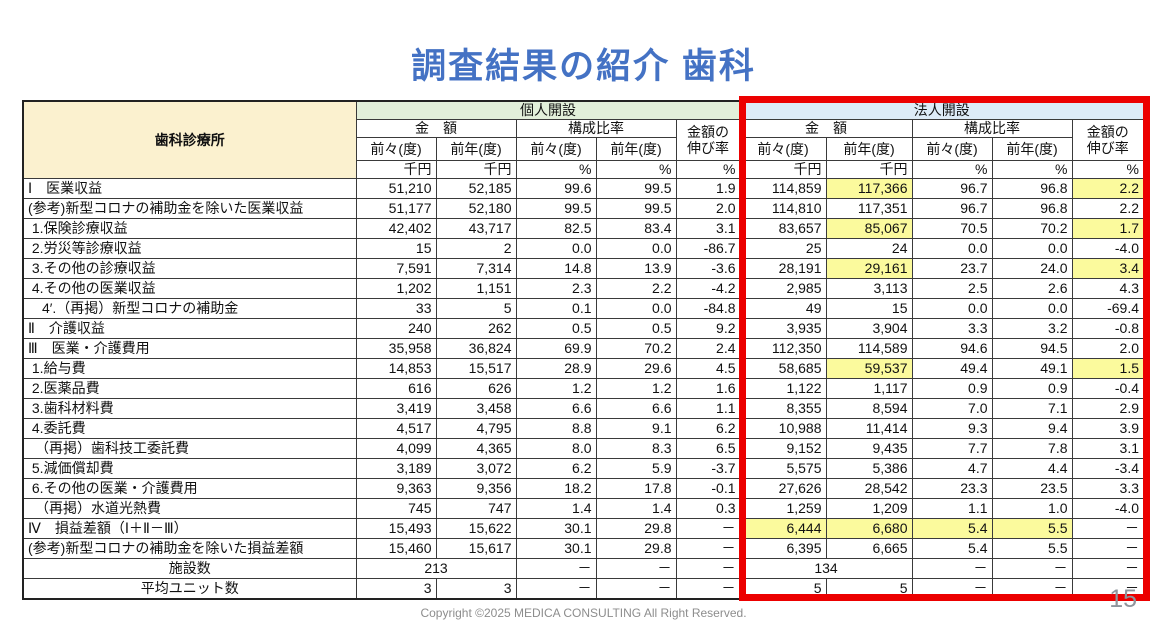 This screenshot has width=1167, height=630. What do you see at coordinates (952, 488) in the screenshot?
I see `data-cell: 23.3` at bounding box center [952, 488].